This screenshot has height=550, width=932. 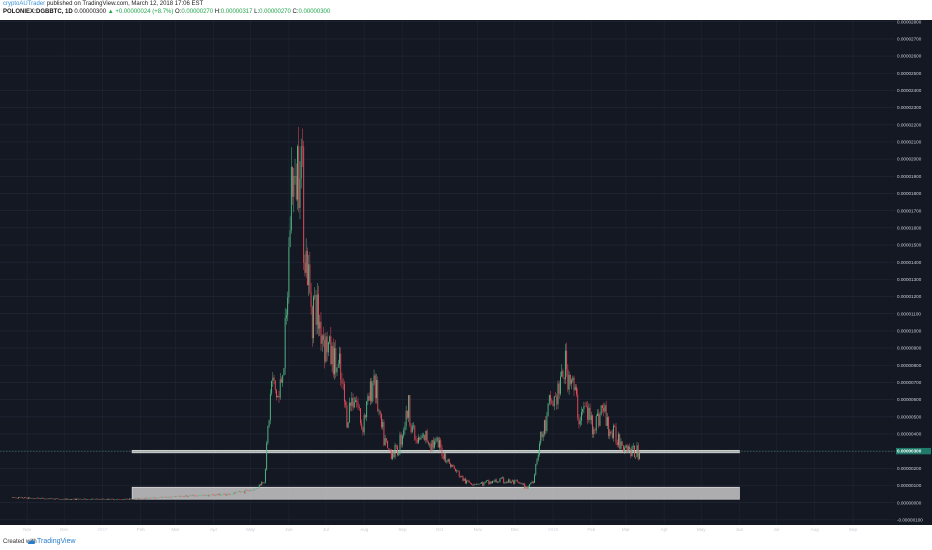 What do you see at coordinates (295, 12) in the screenshot?
I see `close-label: C:` at bounding box center [295, 12].